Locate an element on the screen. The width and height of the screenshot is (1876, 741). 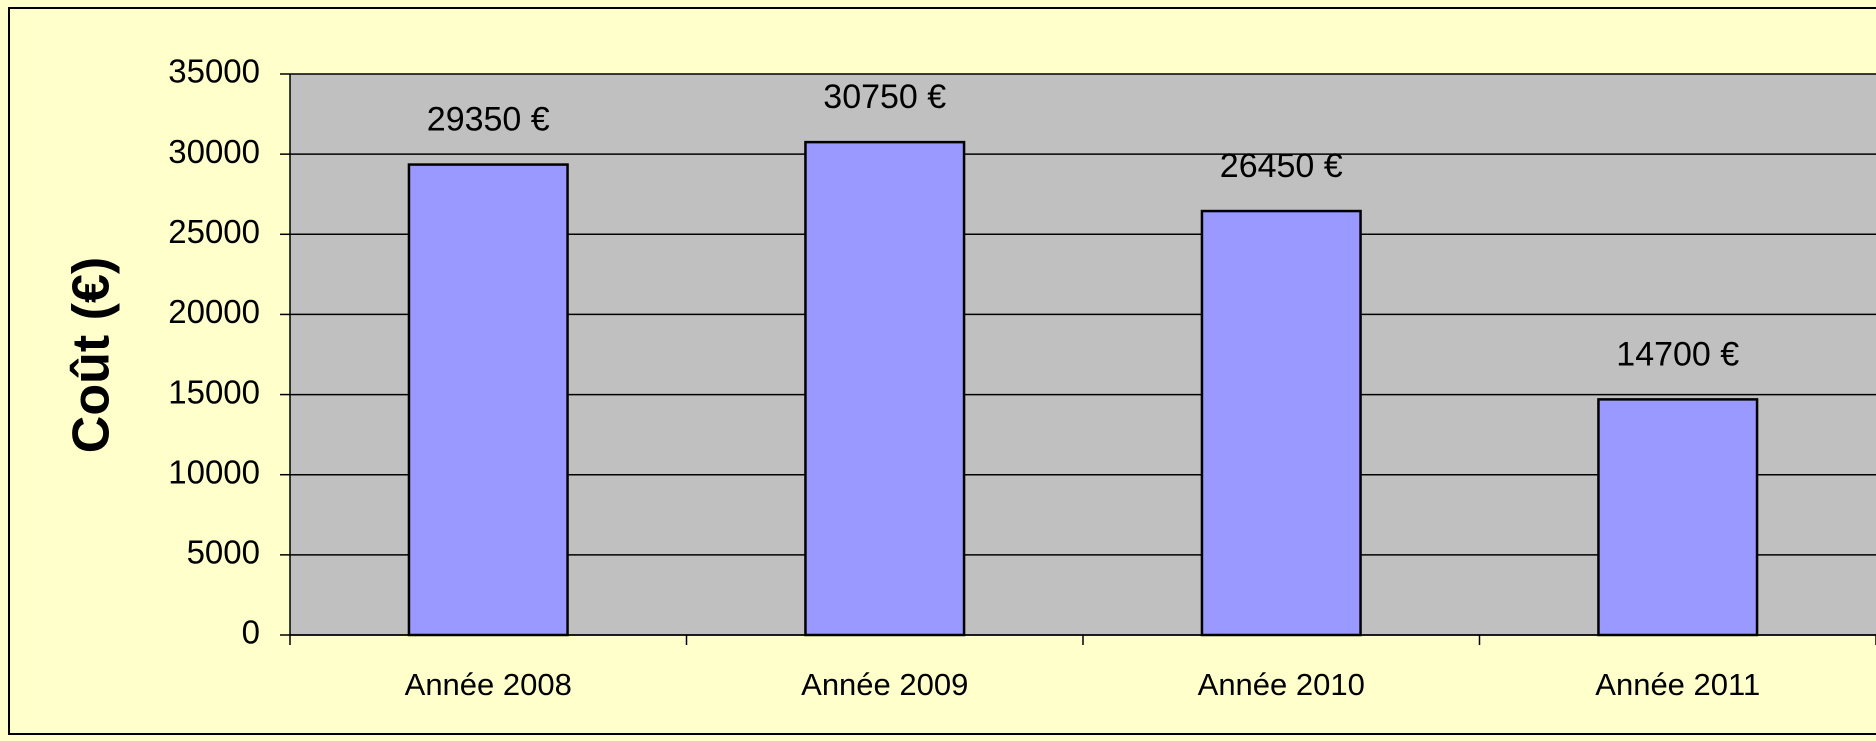
y-tick-label: 5000 is located at coordinates (223, 552).